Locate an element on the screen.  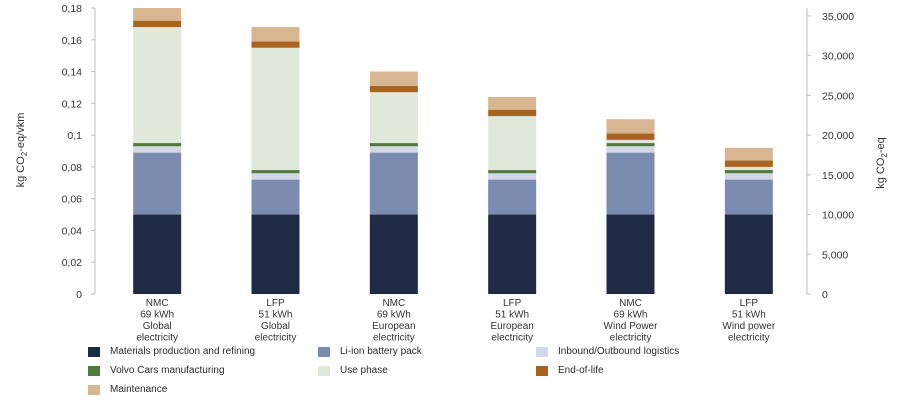
category-label: NMC 69 kWh Global electricity is located at coordinates (157, 321).